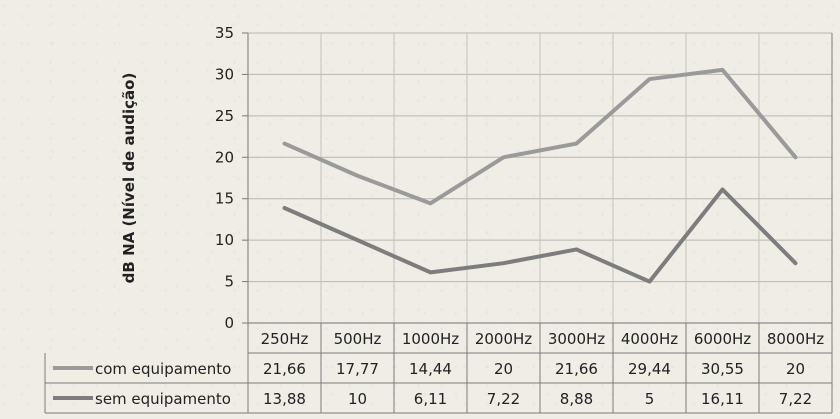  What do you see at coordinates (503, 339) in the screenshot?
I see `x-tick-label: 2000Hz` at bounding box center [503, 339].